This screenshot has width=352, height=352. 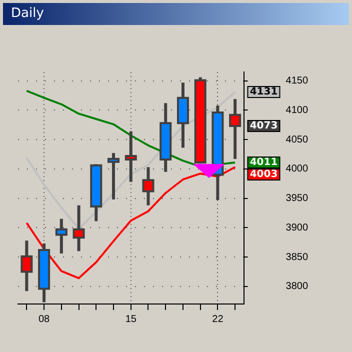 I want to click on x-tick-label: 22, so click(x=218, y=319).